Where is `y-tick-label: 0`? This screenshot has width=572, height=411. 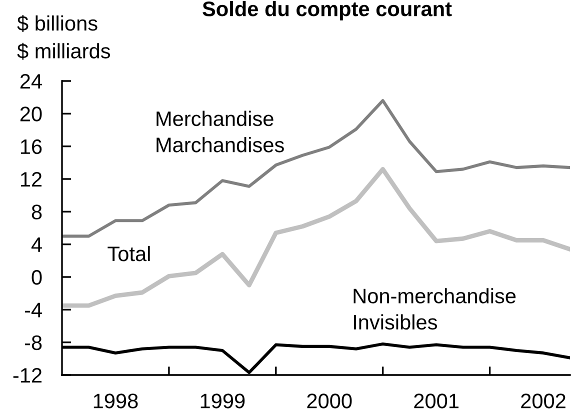 y-tick-label: 0 is located at coordinates (37, 277).